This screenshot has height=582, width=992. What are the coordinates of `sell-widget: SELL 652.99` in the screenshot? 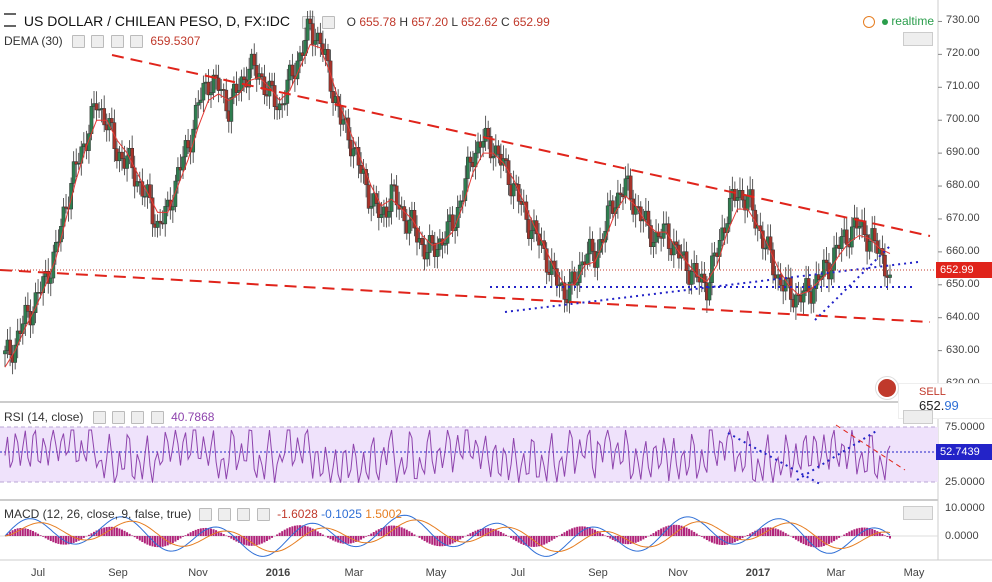 It's located at (945, 401).